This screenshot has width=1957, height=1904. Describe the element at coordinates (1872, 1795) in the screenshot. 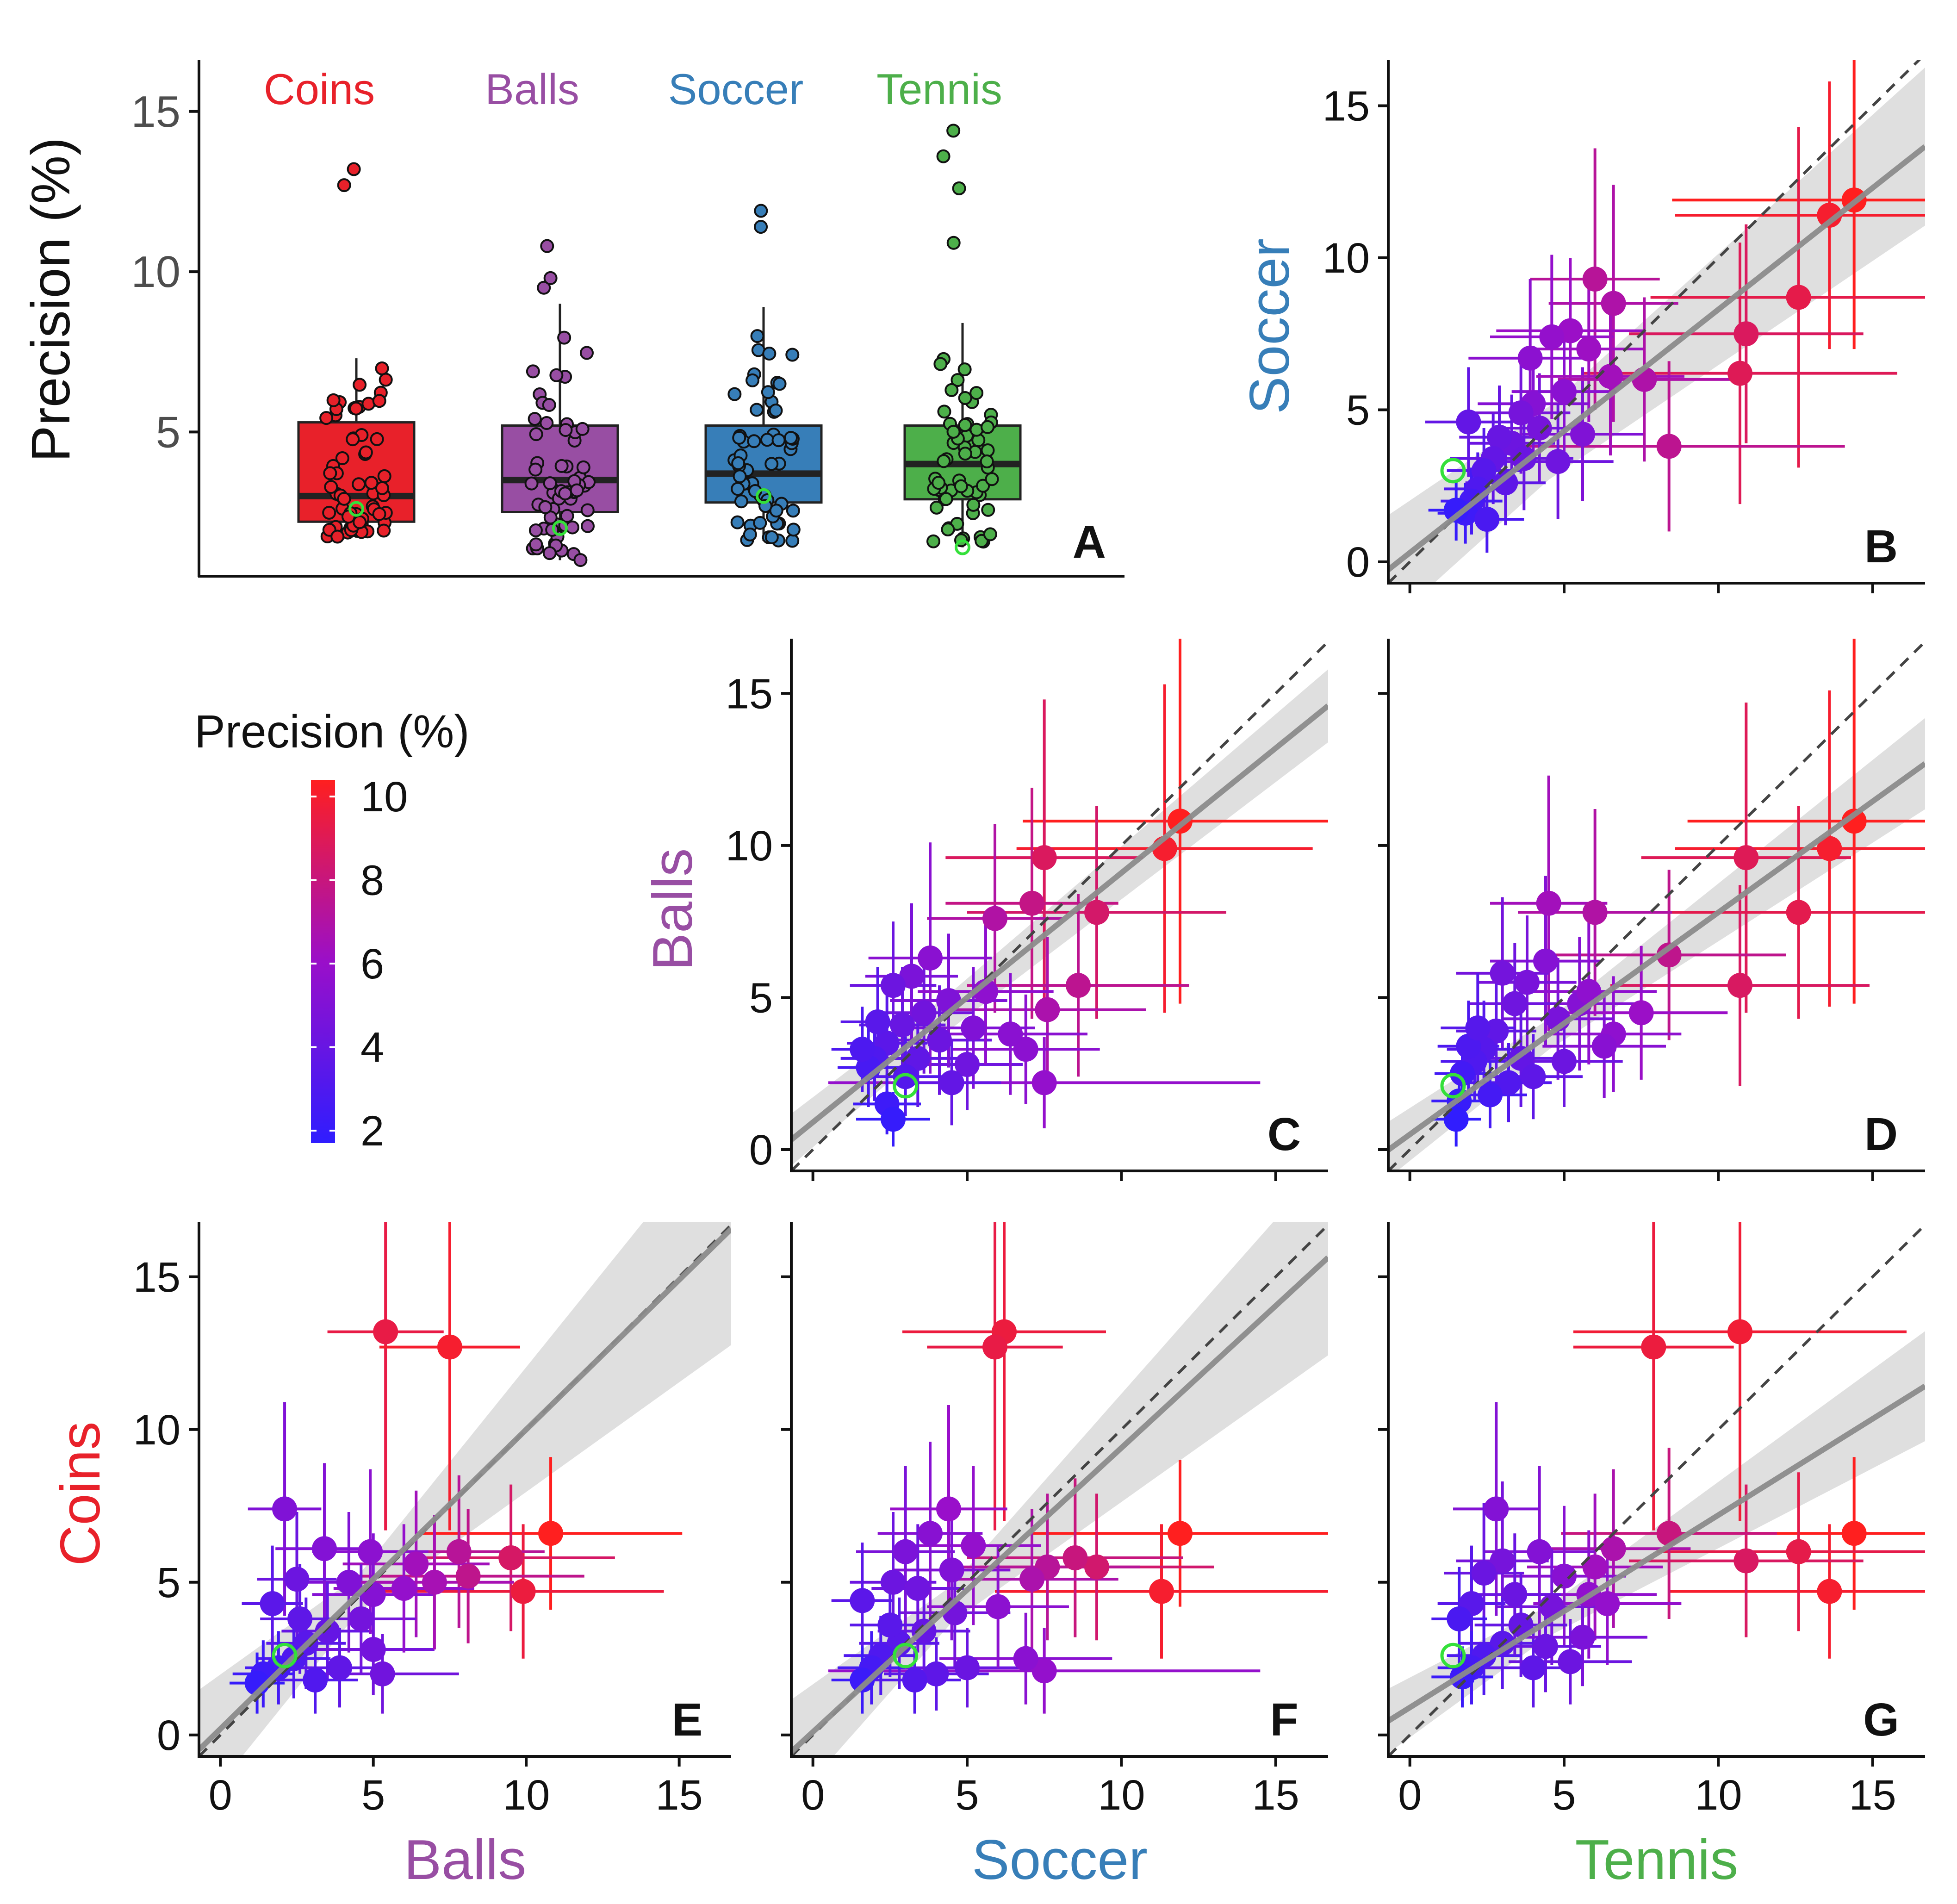

I see `x-tick-label: 15` at that location.